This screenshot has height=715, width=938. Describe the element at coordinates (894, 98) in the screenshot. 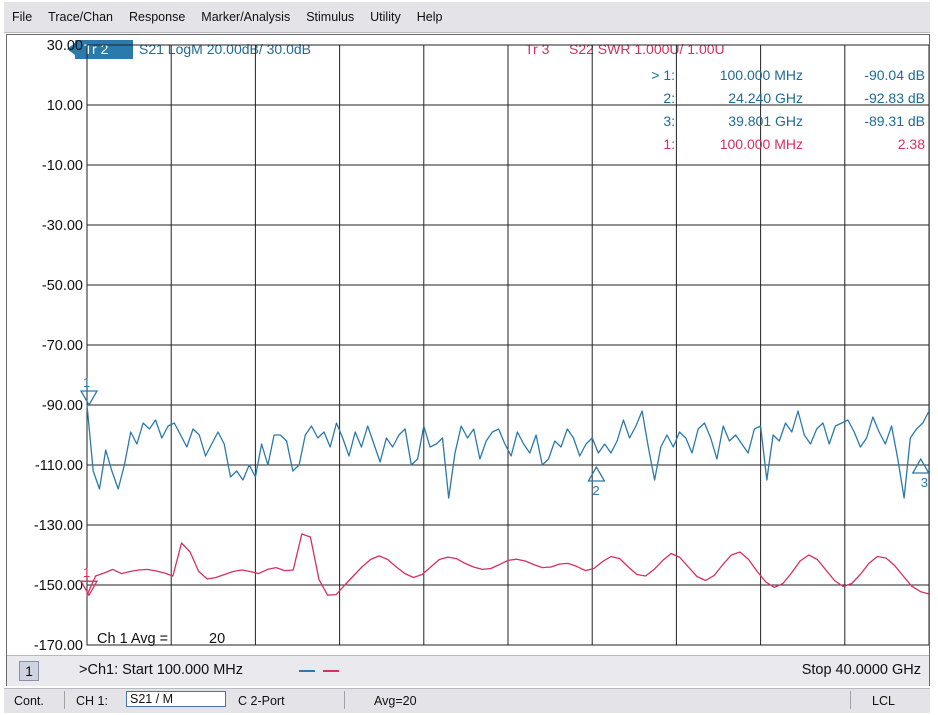

I see `marker-value: -92.83 dB` at that location.